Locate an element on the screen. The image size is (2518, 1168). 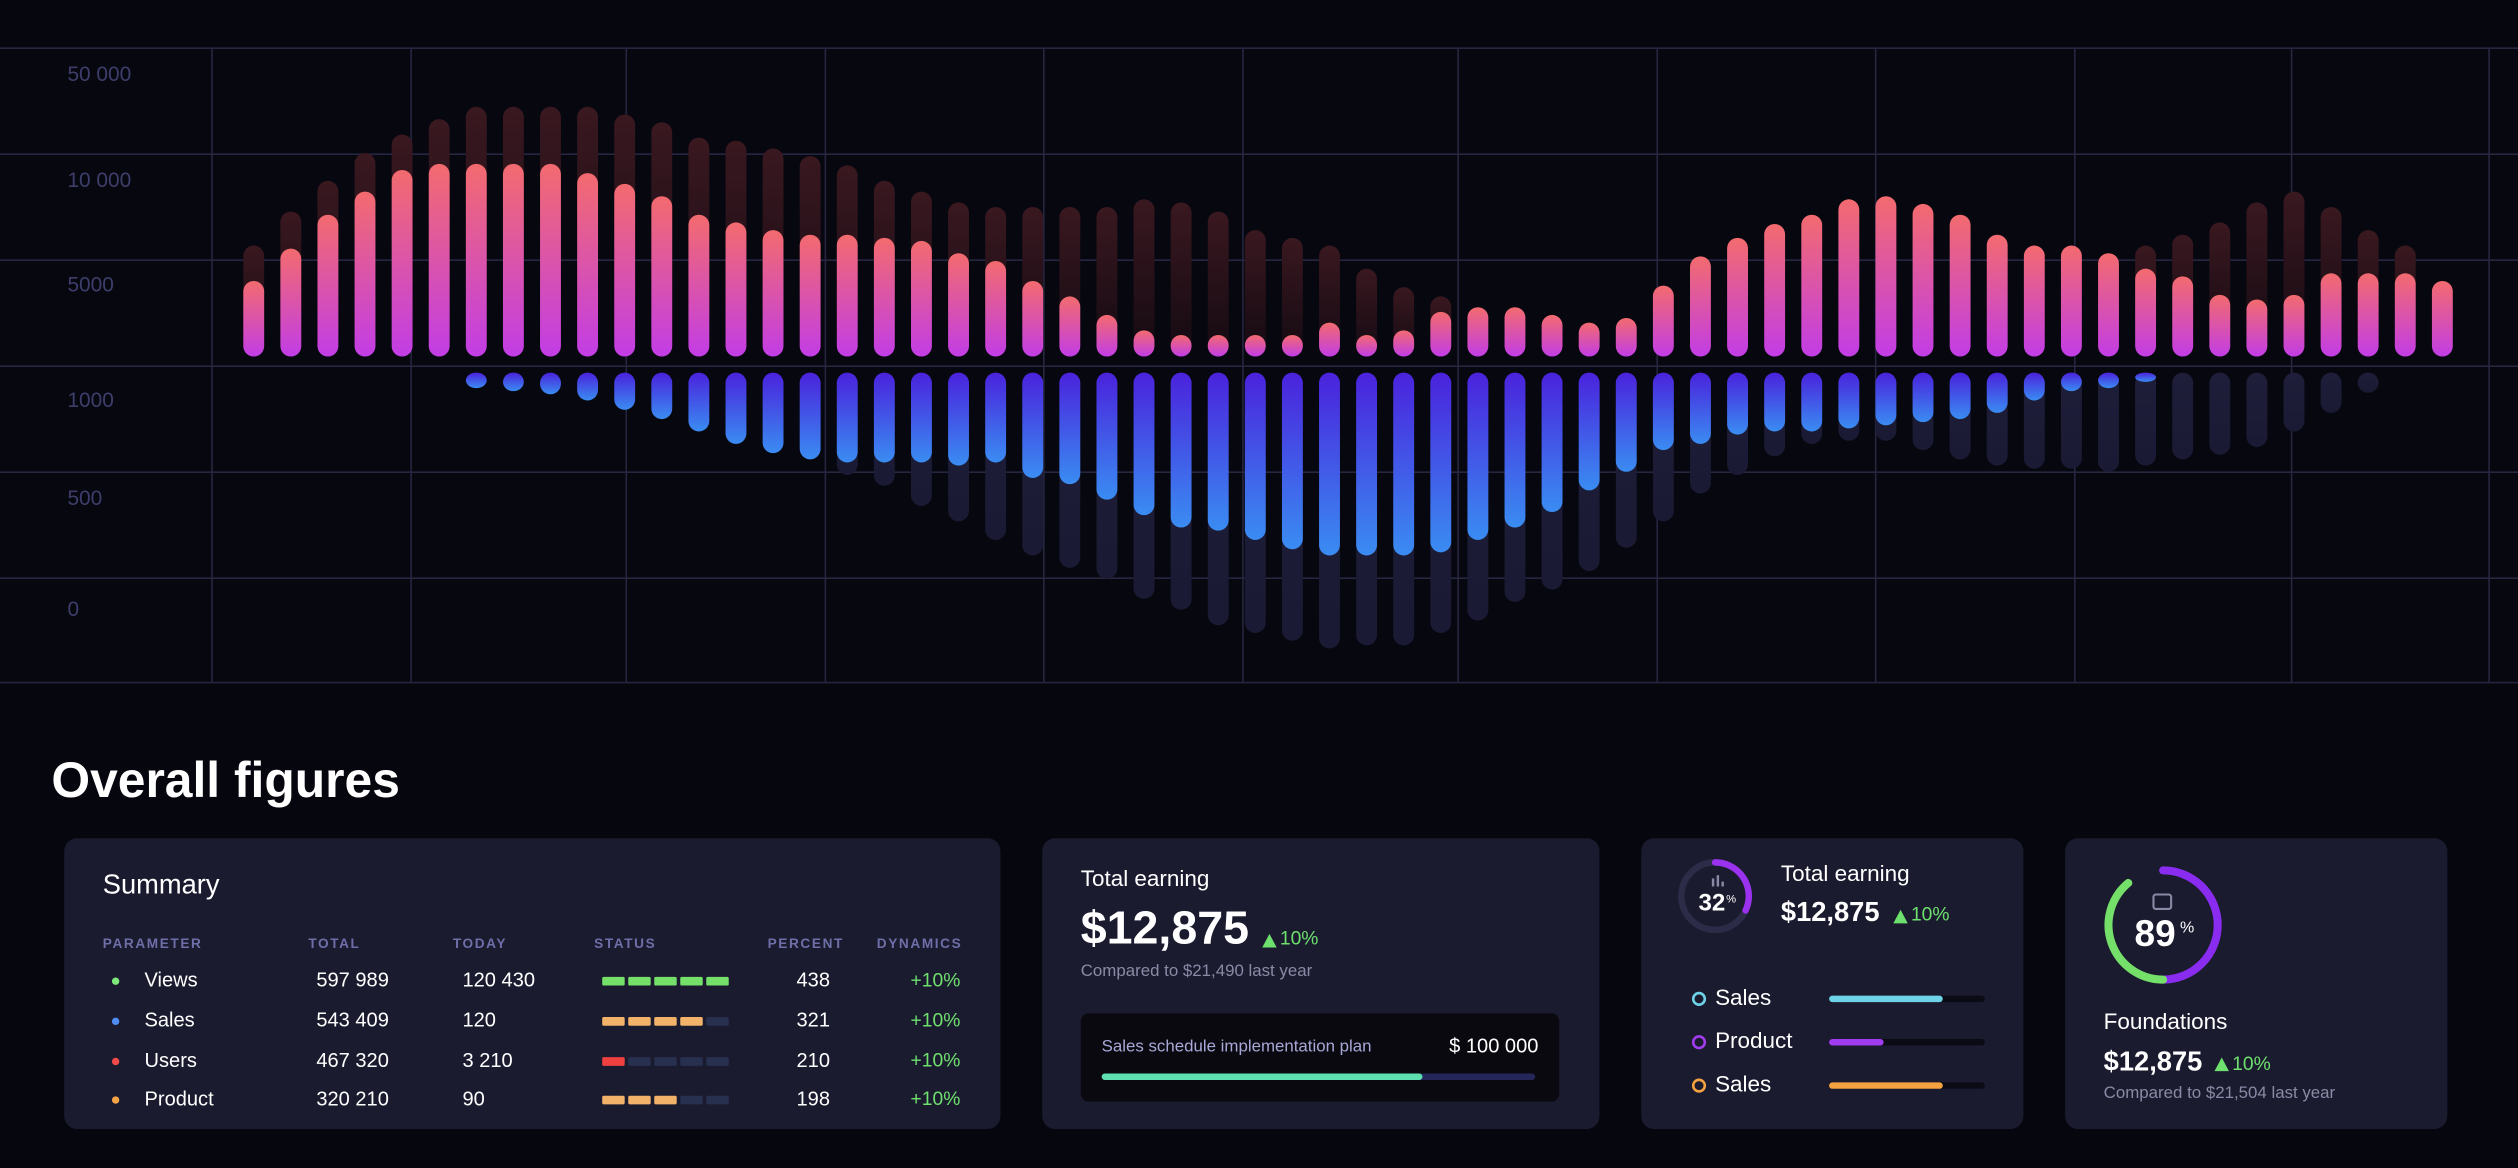
column-header: PERCENT is located at coordinates (806, 943).